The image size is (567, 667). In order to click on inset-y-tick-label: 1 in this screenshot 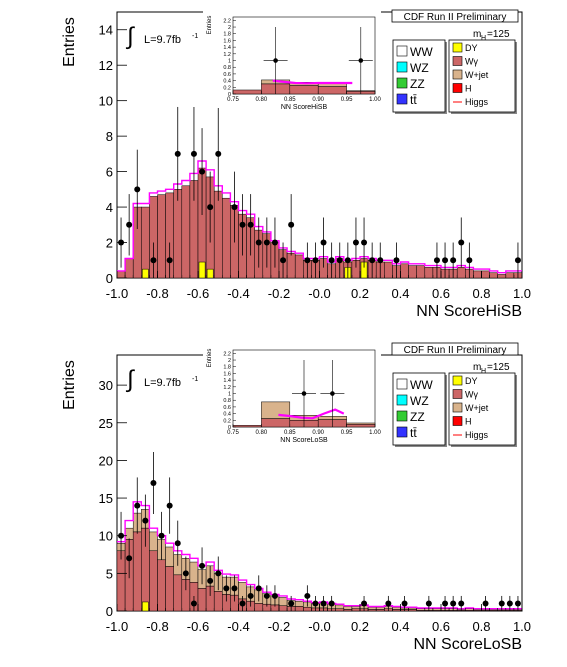, I will do `click(229, 395)`.